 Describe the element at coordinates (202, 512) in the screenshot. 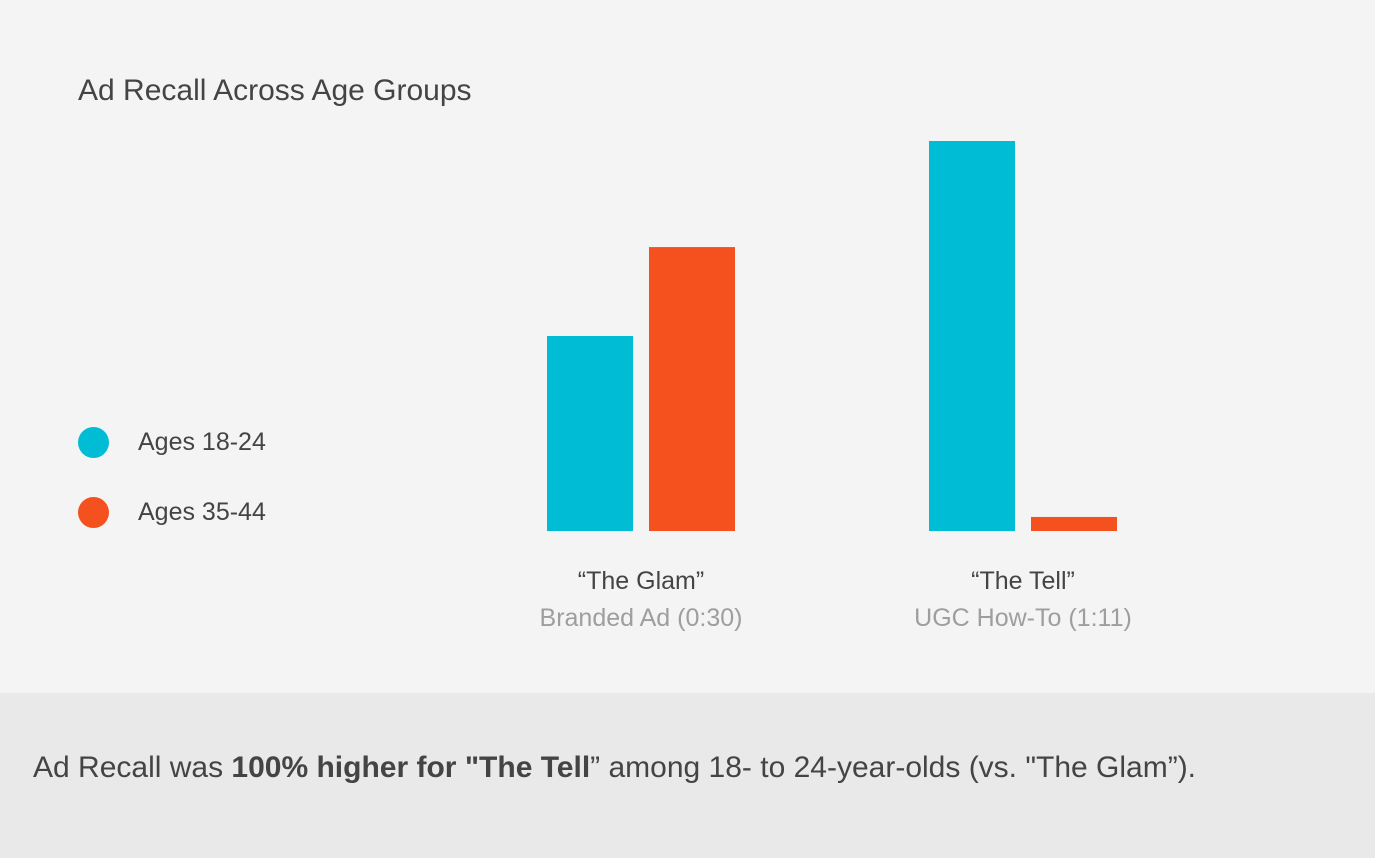

I see `legend-label: Ages 35-44` at that location.